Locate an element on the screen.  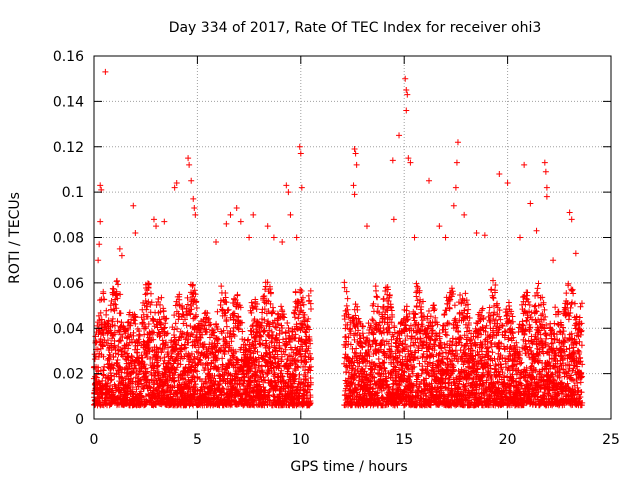
y-tick-label: 0.12 is located at coordinates (68, 148).